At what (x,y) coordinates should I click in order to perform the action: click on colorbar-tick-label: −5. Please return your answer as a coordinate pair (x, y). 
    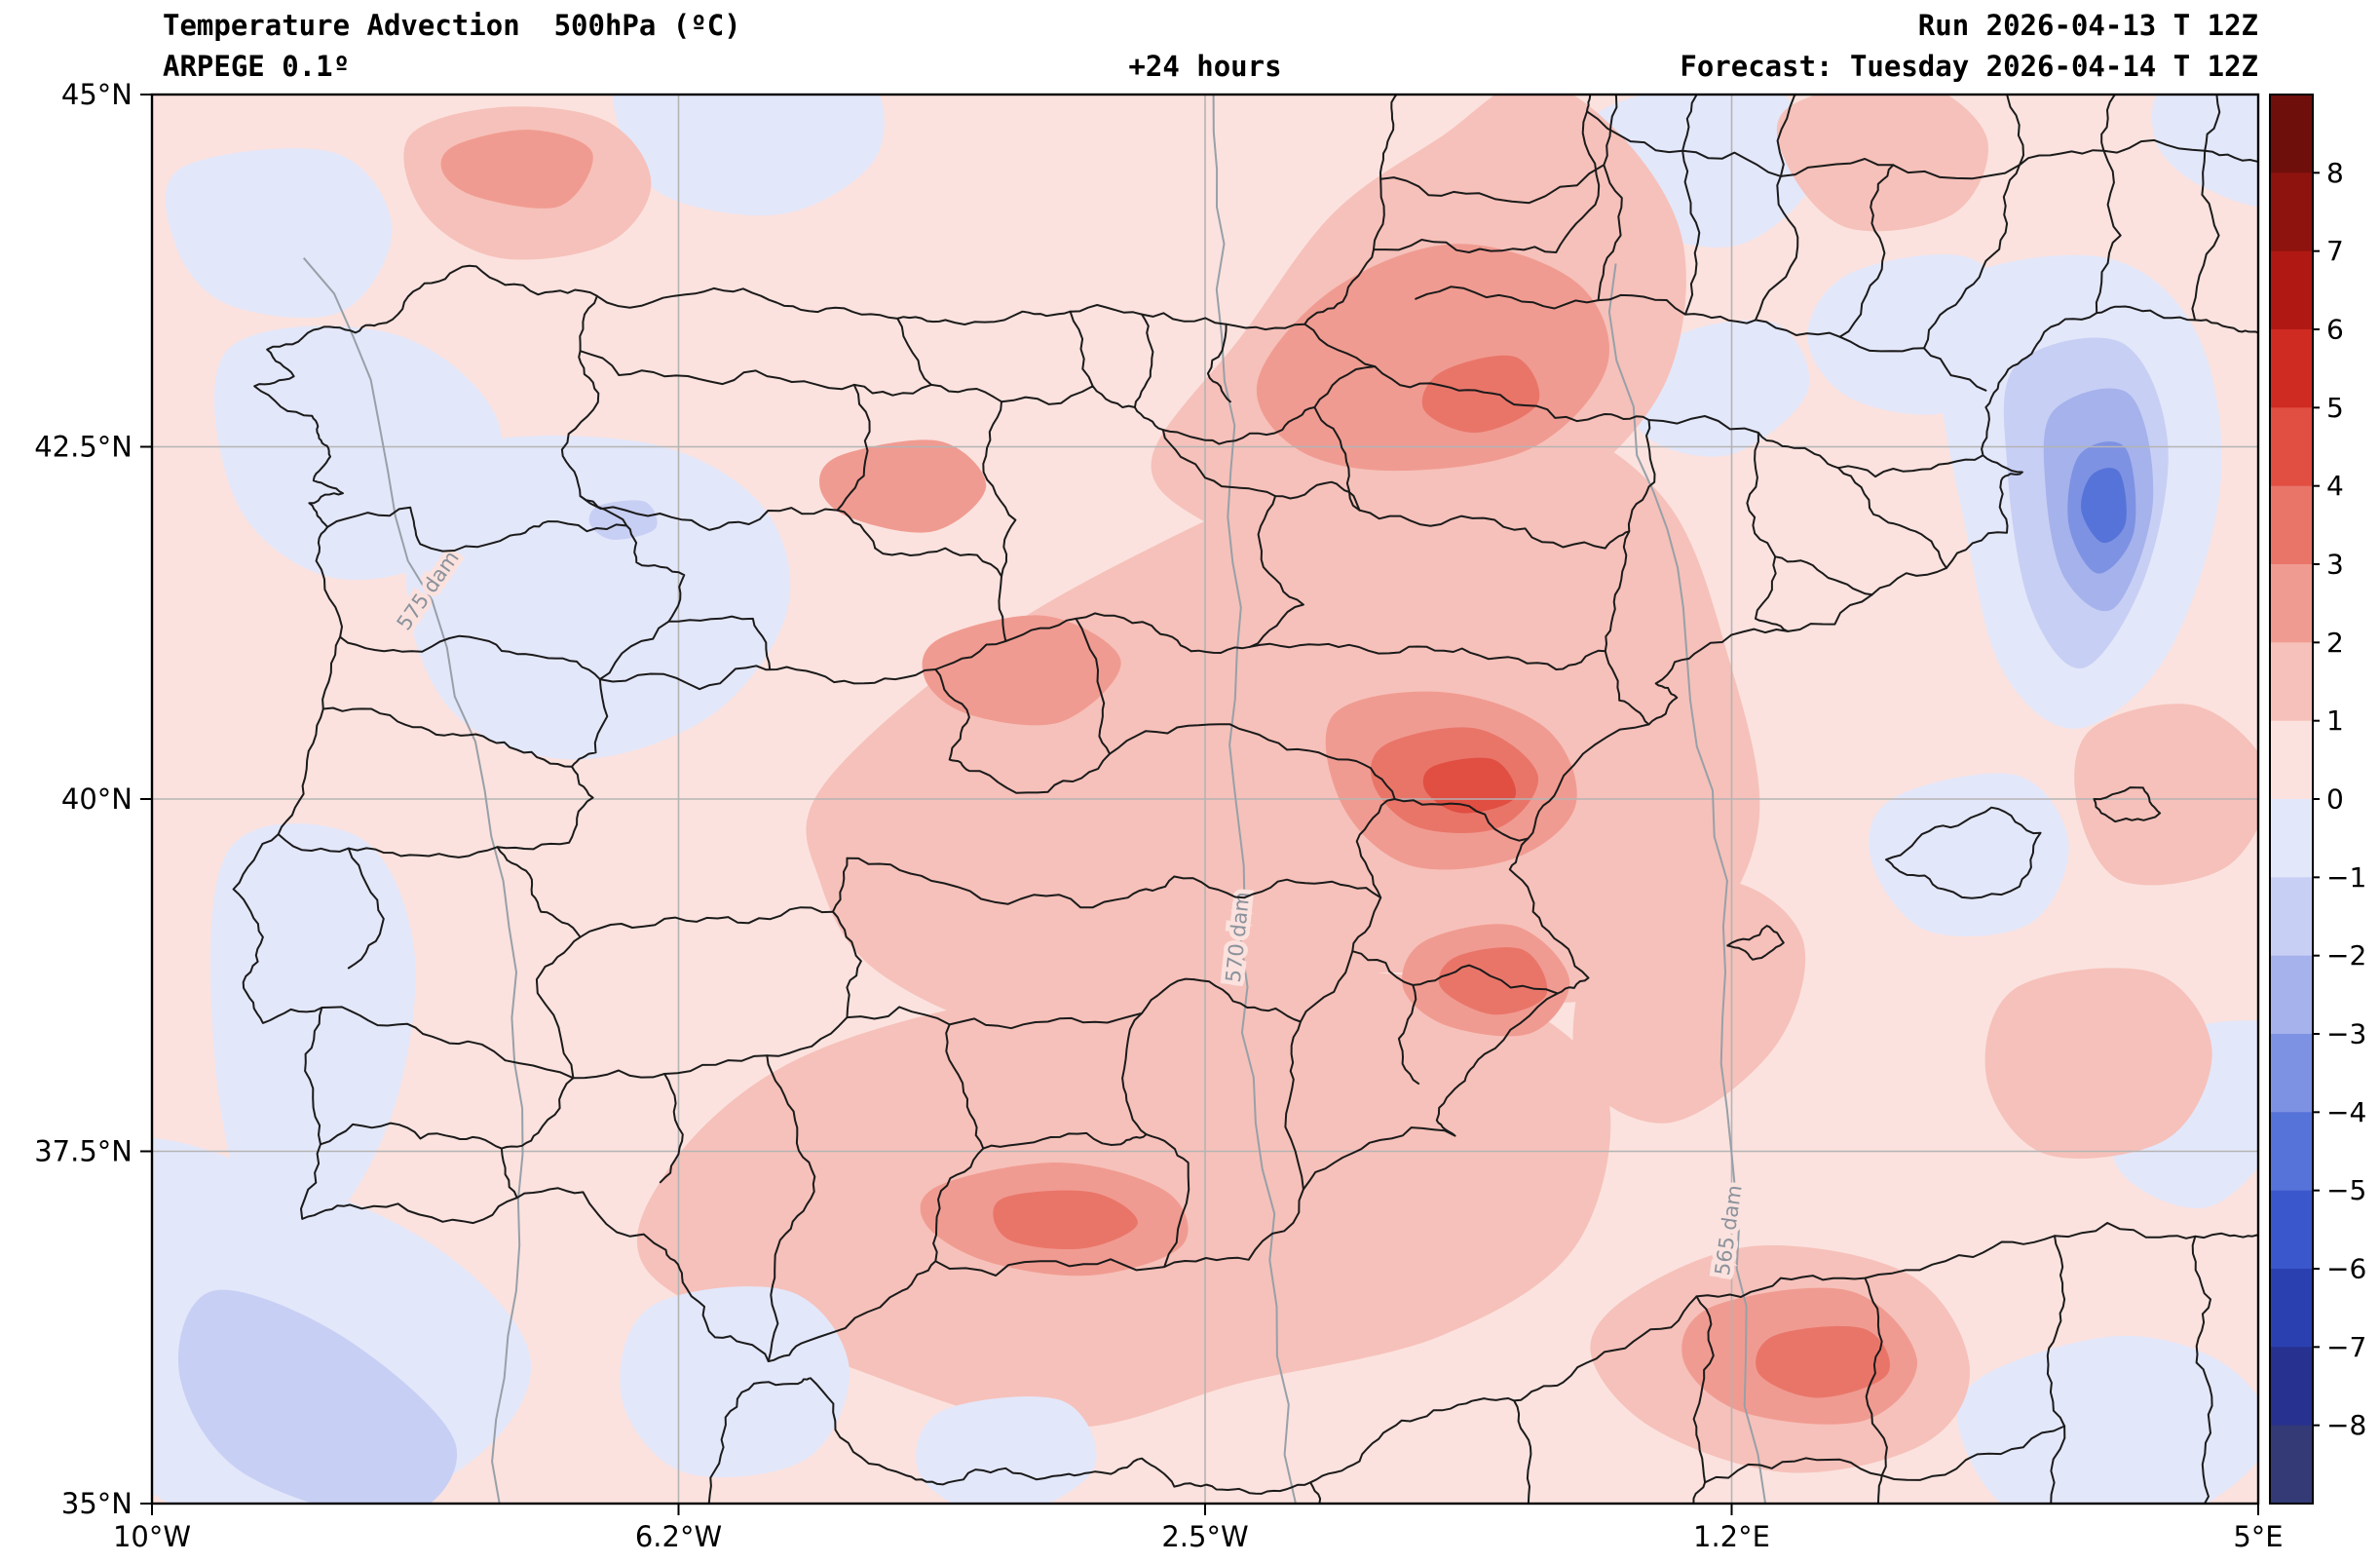
    Looking at the image, I should click on (2346, 1190).